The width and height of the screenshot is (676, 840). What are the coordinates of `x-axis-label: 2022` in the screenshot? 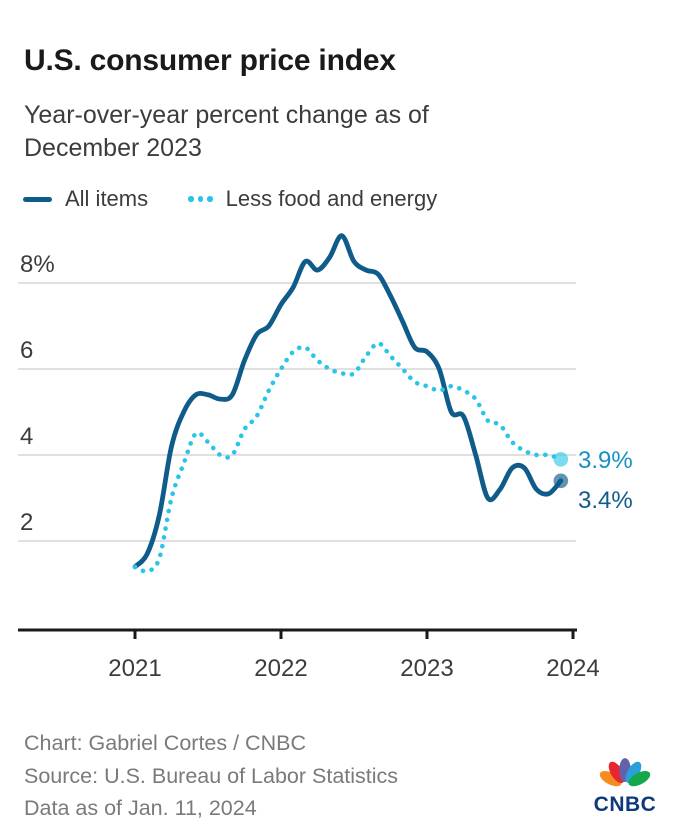 It's located at (280, 668).